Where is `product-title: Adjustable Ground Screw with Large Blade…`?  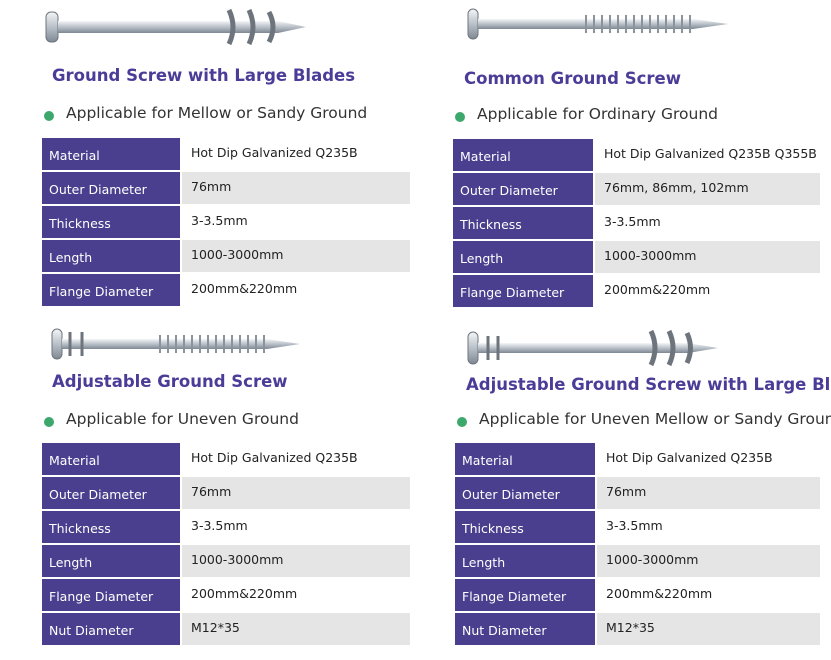
product-title: Adjustable Ground Screw with Large Blade… is located at coordinates (648, 384).